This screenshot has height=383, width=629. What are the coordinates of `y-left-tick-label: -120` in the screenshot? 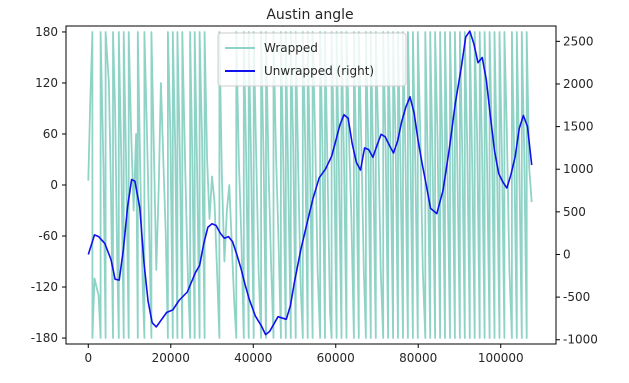 It's located at (44, 287).